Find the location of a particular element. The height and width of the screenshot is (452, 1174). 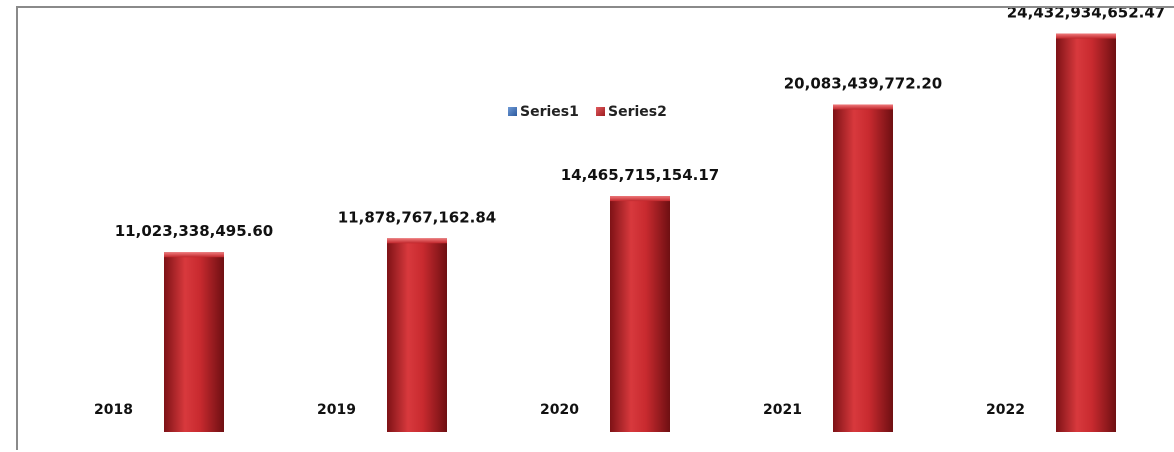

category-label-2019: 2019 is located at coordinates (336, 410).